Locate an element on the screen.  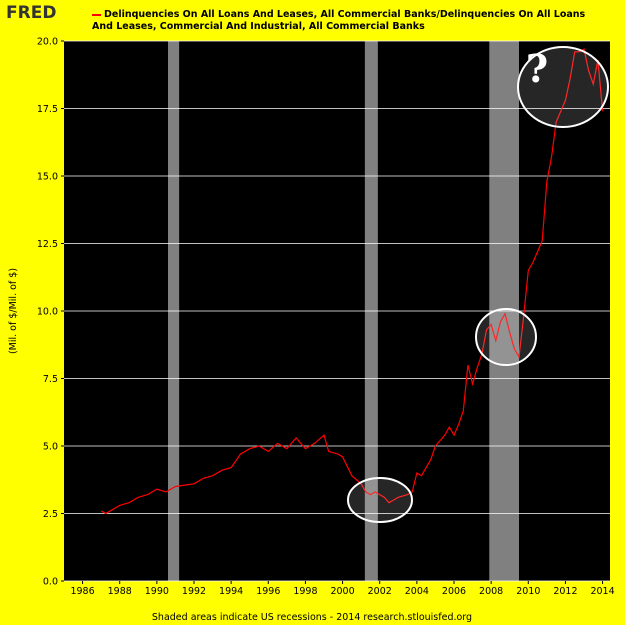
y-tick-label: 17.5 is located at coordinates (47, 109).